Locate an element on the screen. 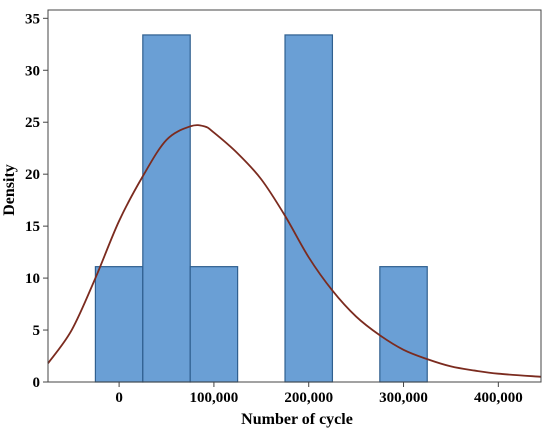 This screenshot has height=431, width=550. x-axis-title: Number of cycle is located at coordinates (297, 419).